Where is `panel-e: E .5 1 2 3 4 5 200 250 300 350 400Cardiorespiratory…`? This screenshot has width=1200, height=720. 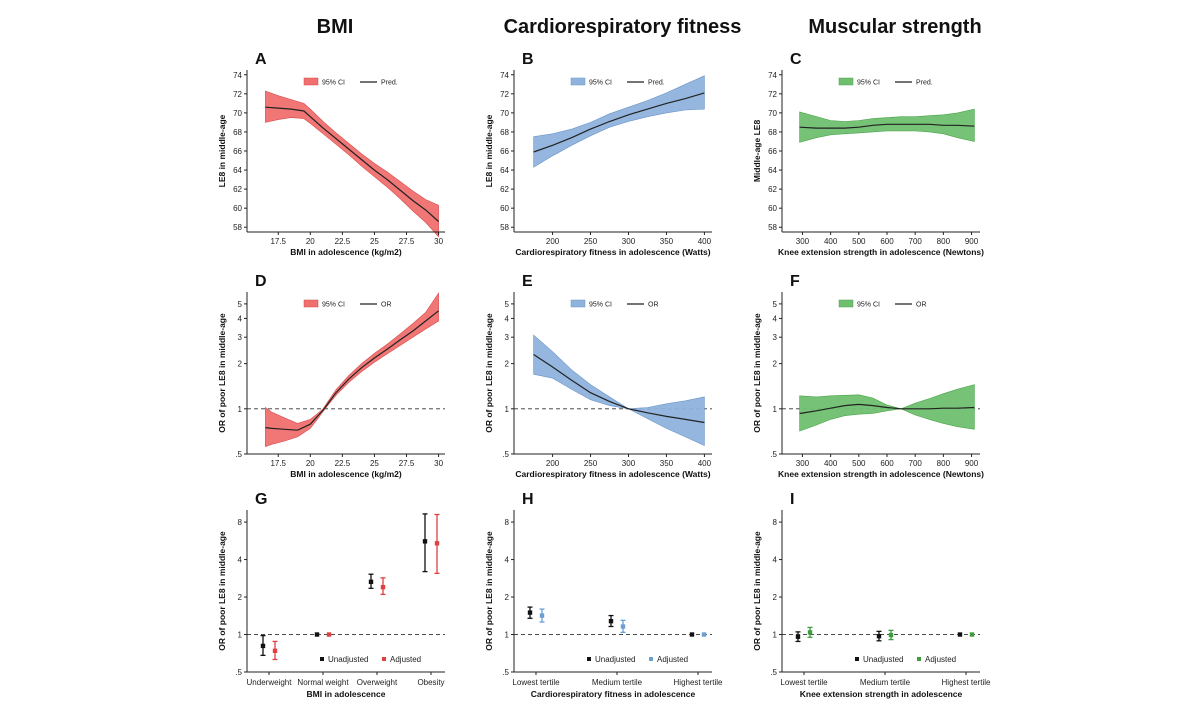
panel-e: E .5 1 2 3 4 5 200 250 300 350 400Cardiorespiratory… is located at coordinates (598, 376).